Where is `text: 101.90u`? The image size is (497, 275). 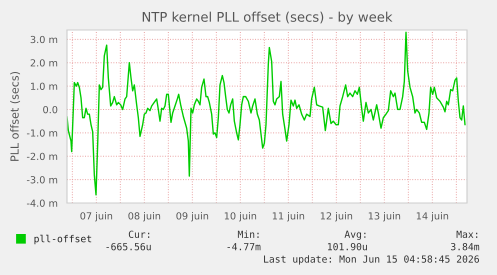 text: 101.90u is located at coordinates (347, 246).